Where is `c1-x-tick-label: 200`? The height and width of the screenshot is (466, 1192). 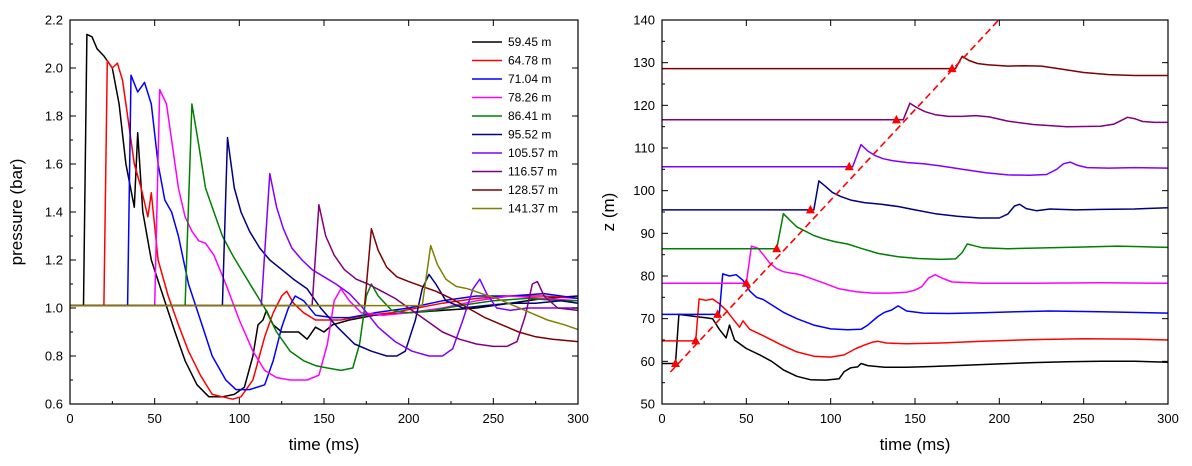 c1-x-tick-label: 200 is located at coordinates (999, 418).